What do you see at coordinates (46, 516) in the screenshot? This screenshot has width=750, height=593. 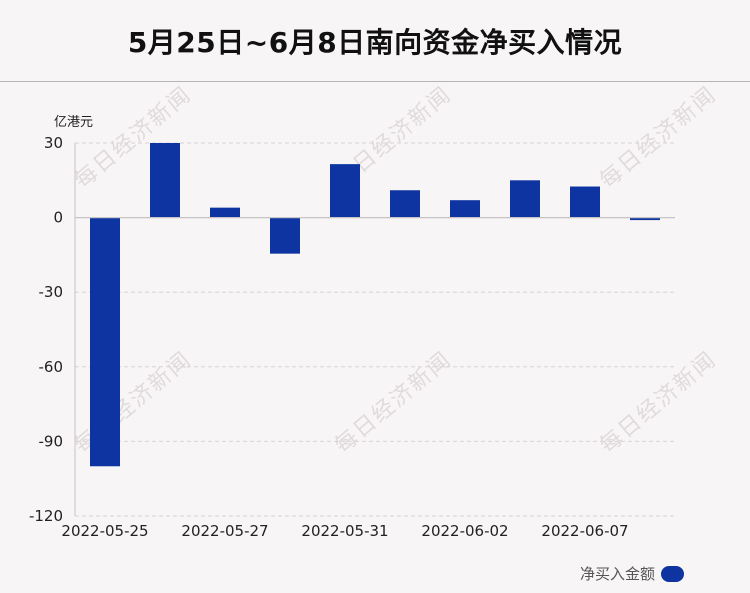 I see `y-tick-label: -120` at bounding box center [46, 516].